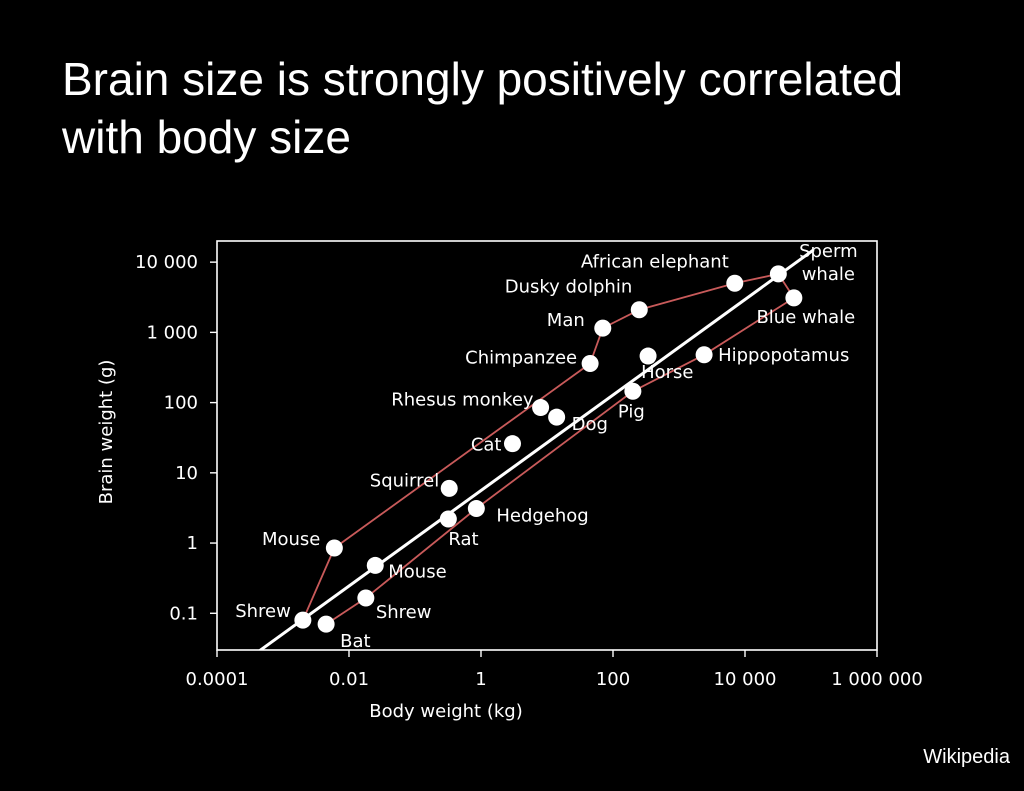  What do you see at coordinates (667, 372) in the screenshot?
I see `point-label-horse-14: Horse` at bounding box center [667, 372].